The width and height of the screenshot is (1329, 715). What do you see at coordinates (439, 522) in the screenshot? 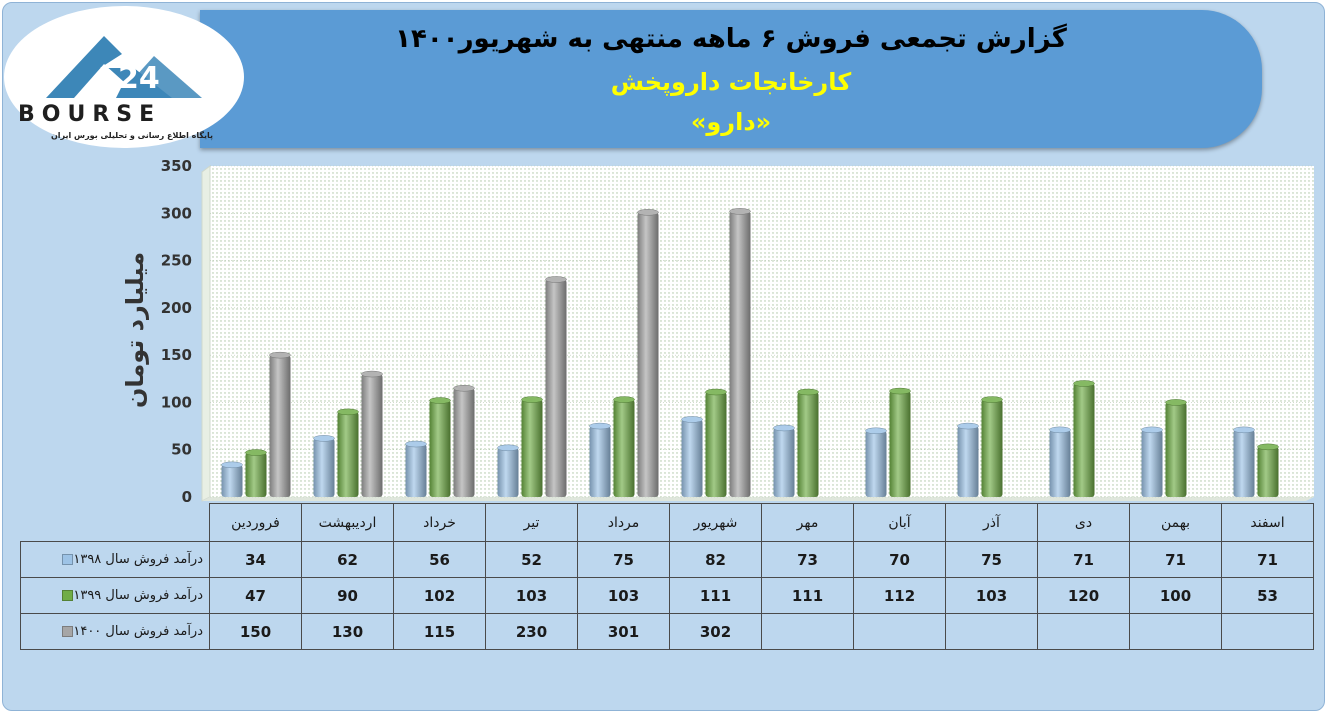
I see `month-header: خرداد` at bounding box center [439, 522].